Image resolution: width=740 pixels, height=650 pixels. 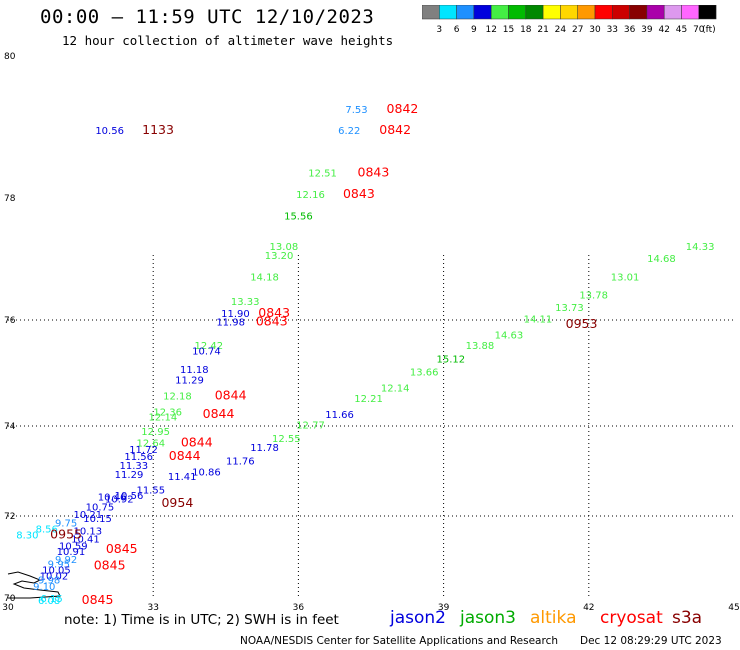 I want to click on wave-height-label: 13.01, so click(x=625, y=277).